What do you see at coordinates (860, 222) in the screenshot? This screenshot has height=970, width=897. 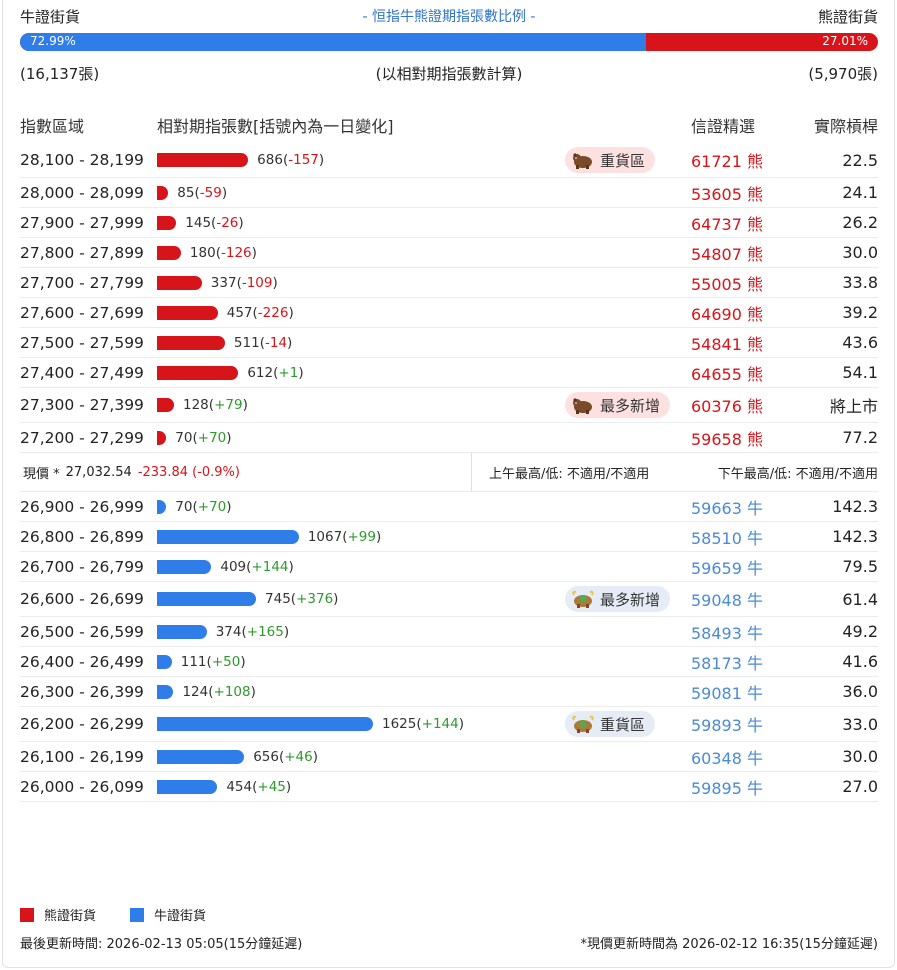 I see `effective-leverage: 26.2` at bounding box center [860, 222].